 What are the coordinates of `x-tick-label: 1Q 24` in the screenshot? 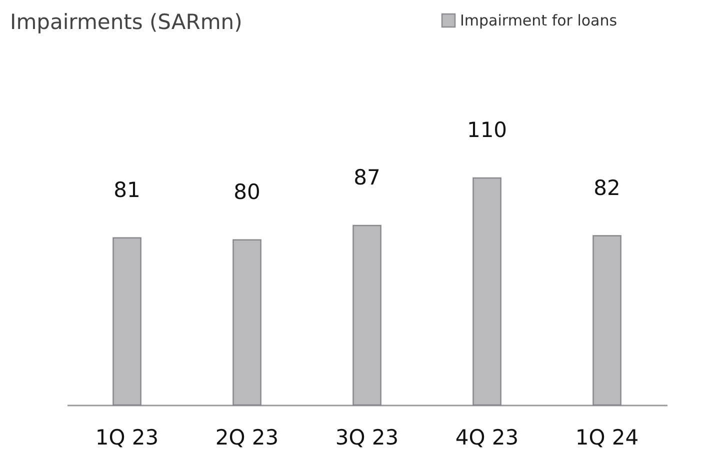 It's located at (607, 438).